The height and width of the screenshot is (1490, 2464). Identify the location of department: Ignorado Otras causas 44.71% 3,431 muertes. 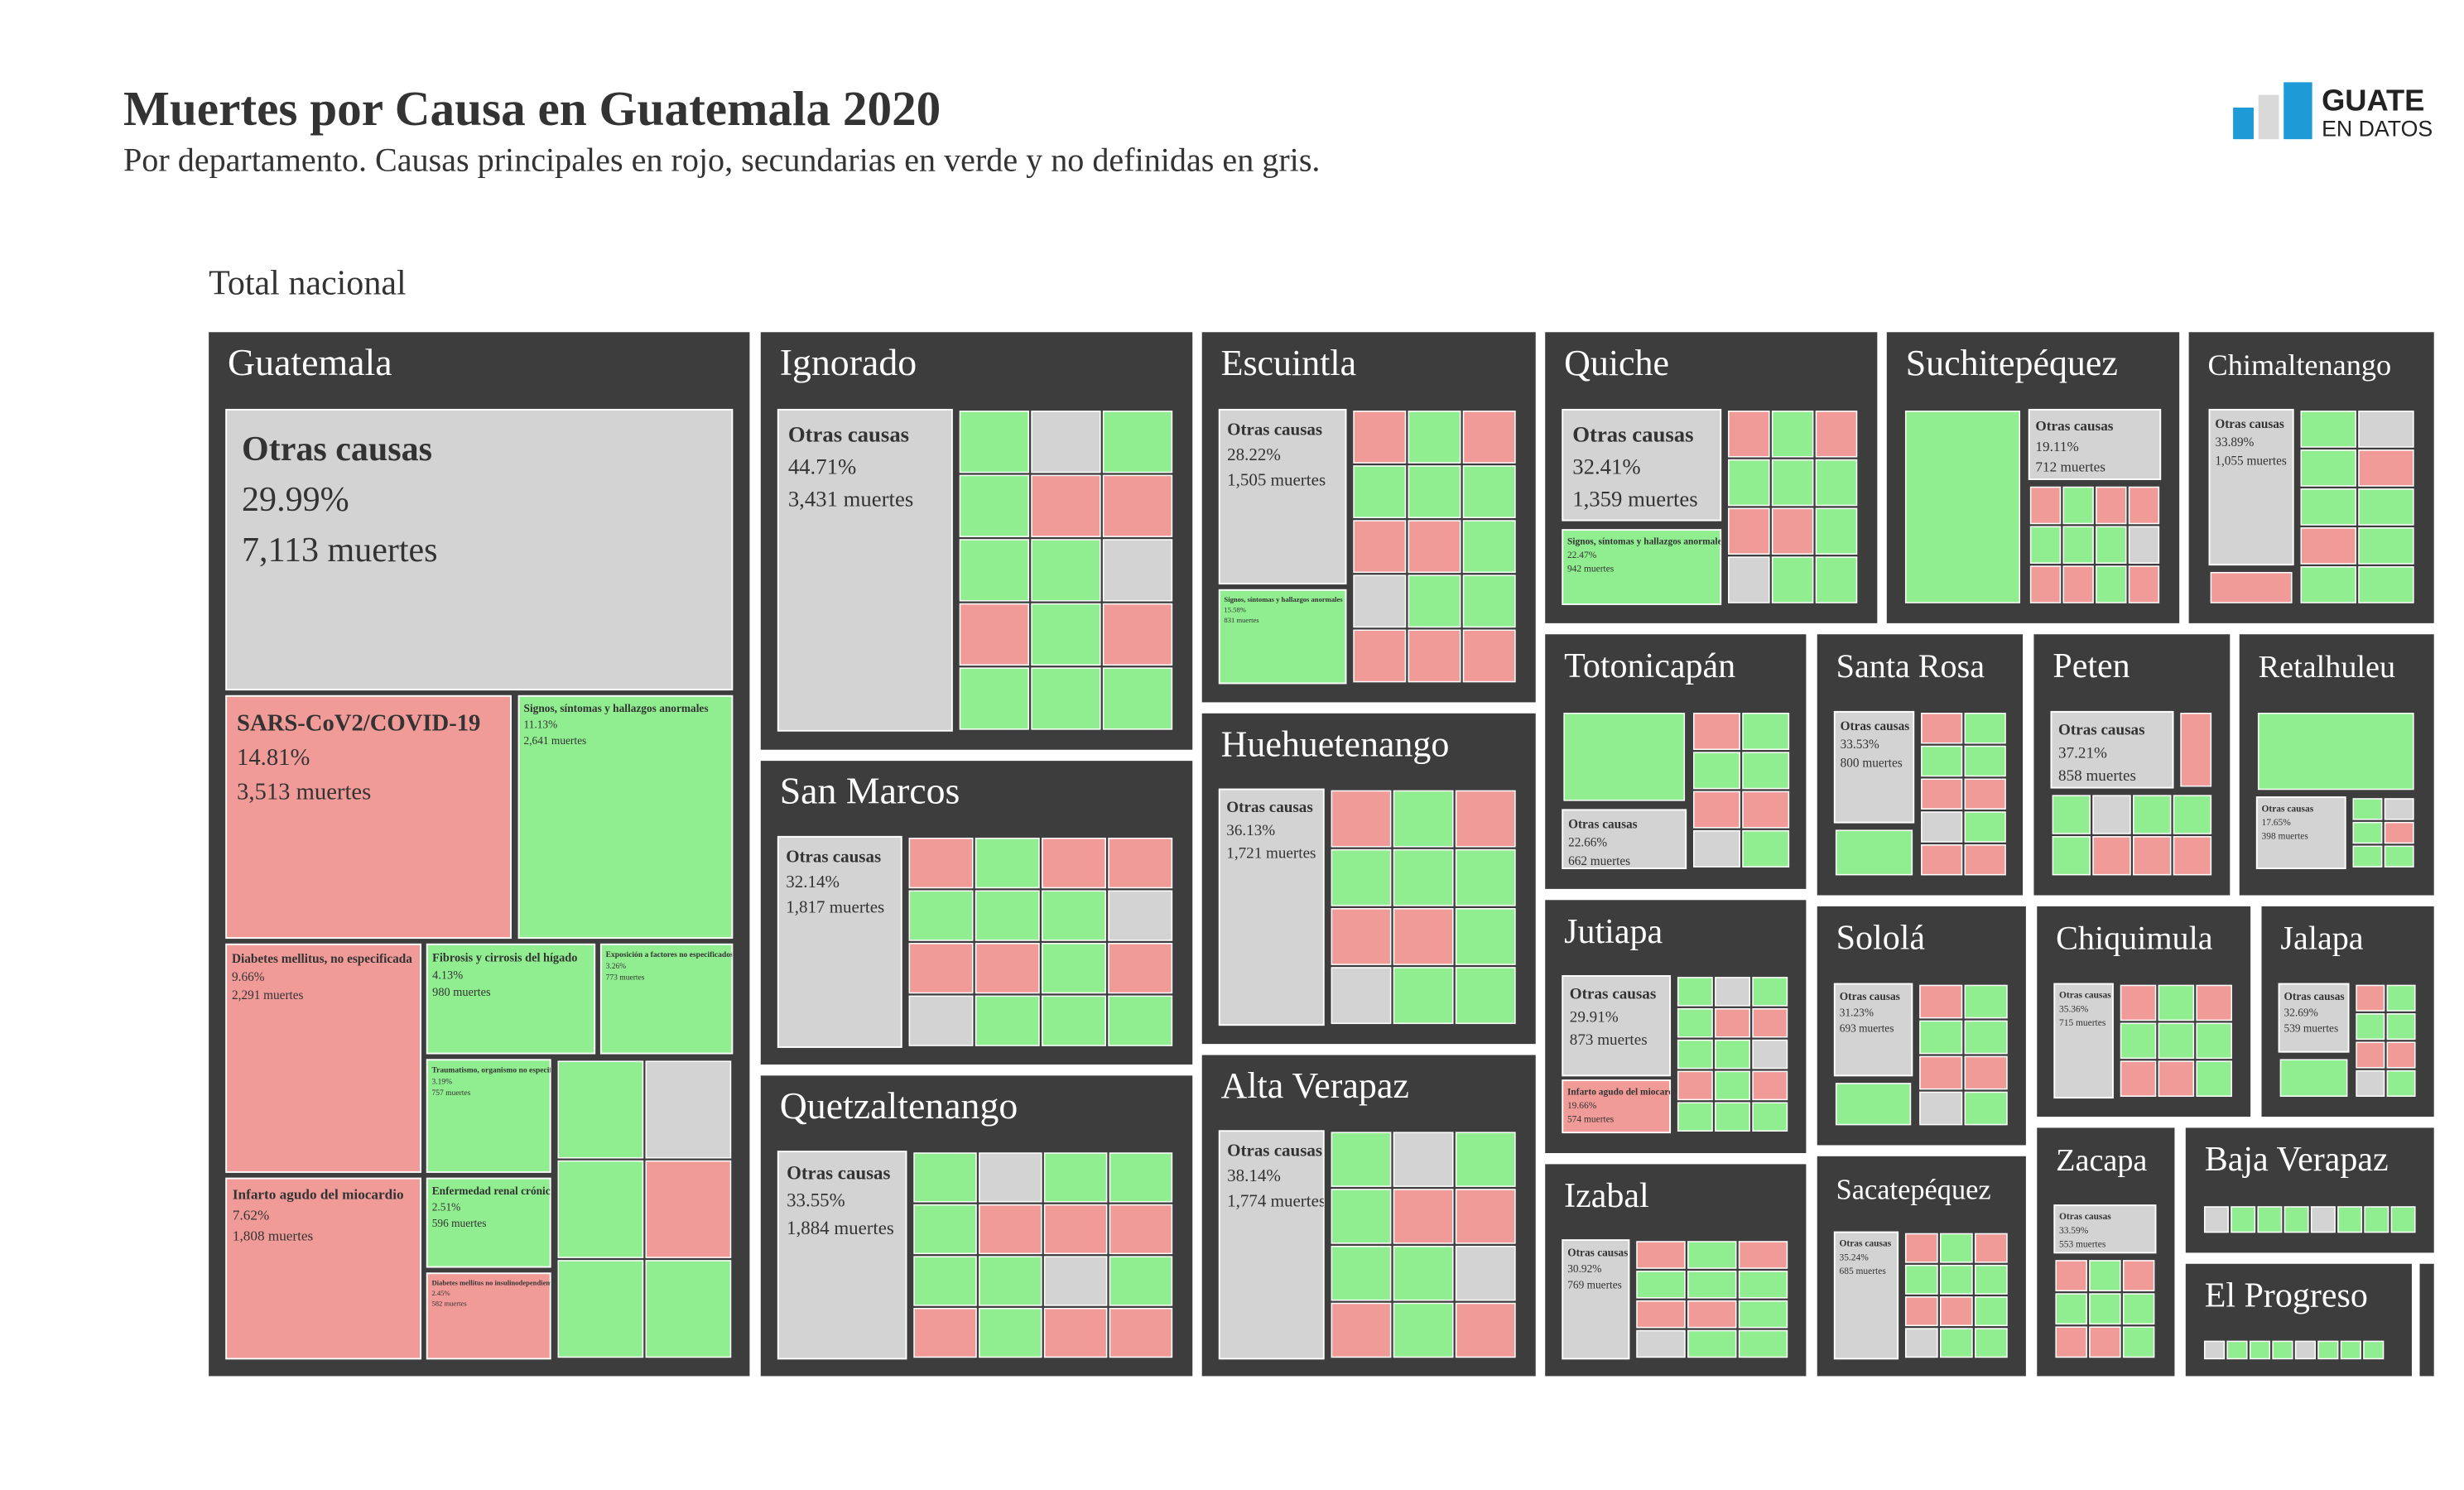
(977, 541).